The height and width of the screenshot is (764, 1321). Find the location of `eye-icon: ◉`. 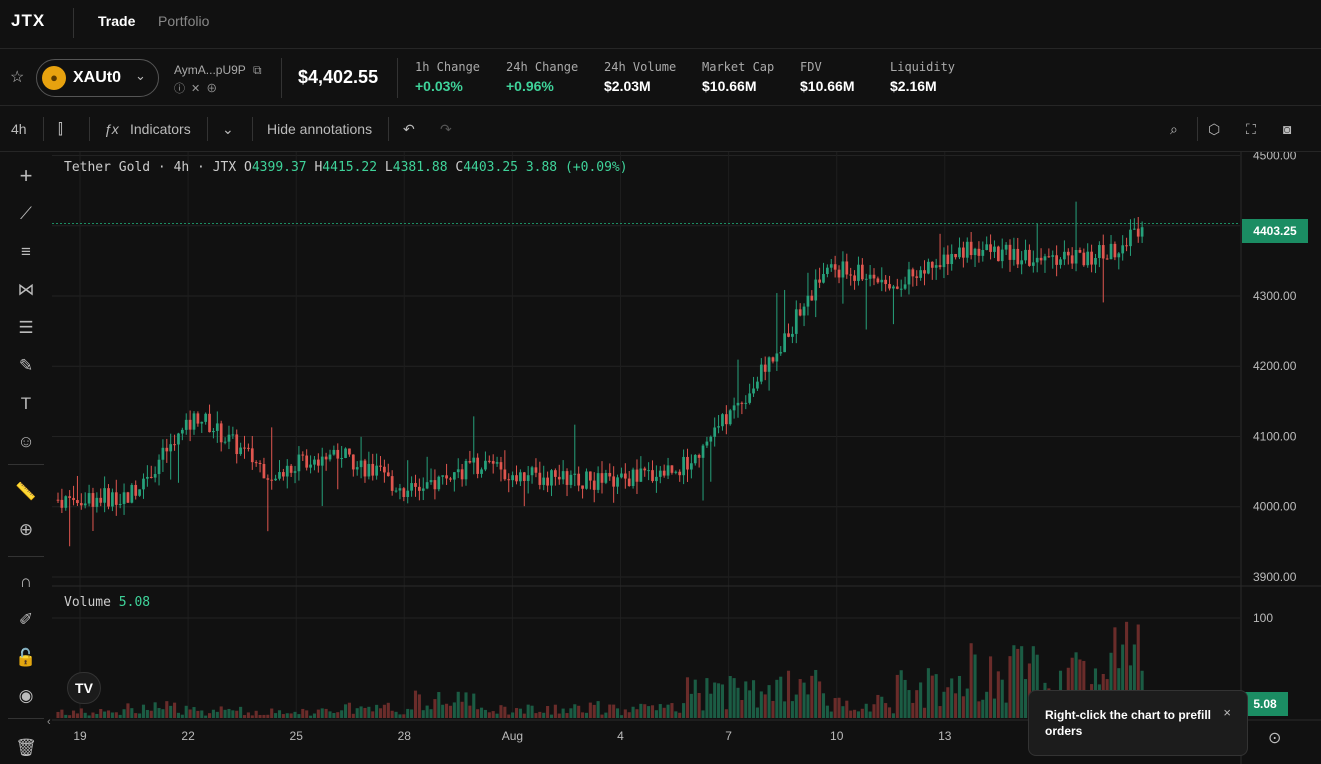

eye-icon: ◉ is located at coordinates (26, 695).